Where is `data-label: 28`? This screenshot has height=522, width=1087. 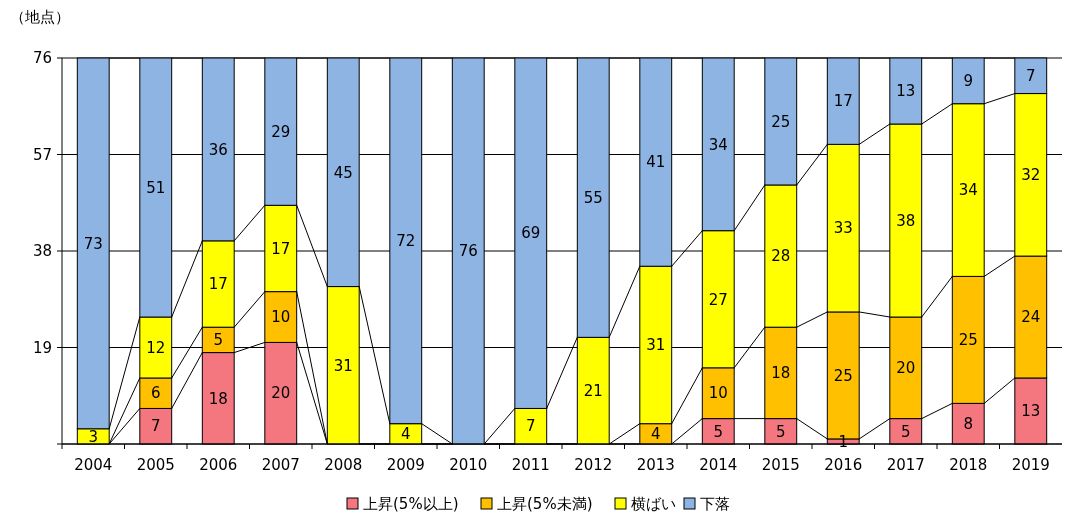 data-label: 28 is located at coordinates (781, 256).